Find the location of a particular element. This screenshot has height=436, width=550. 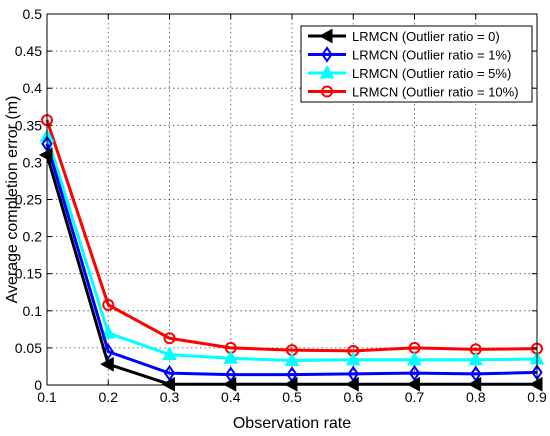

legend-item: LRMCN (Outlier ratio = 1%) is located at coordinates (409, 54).